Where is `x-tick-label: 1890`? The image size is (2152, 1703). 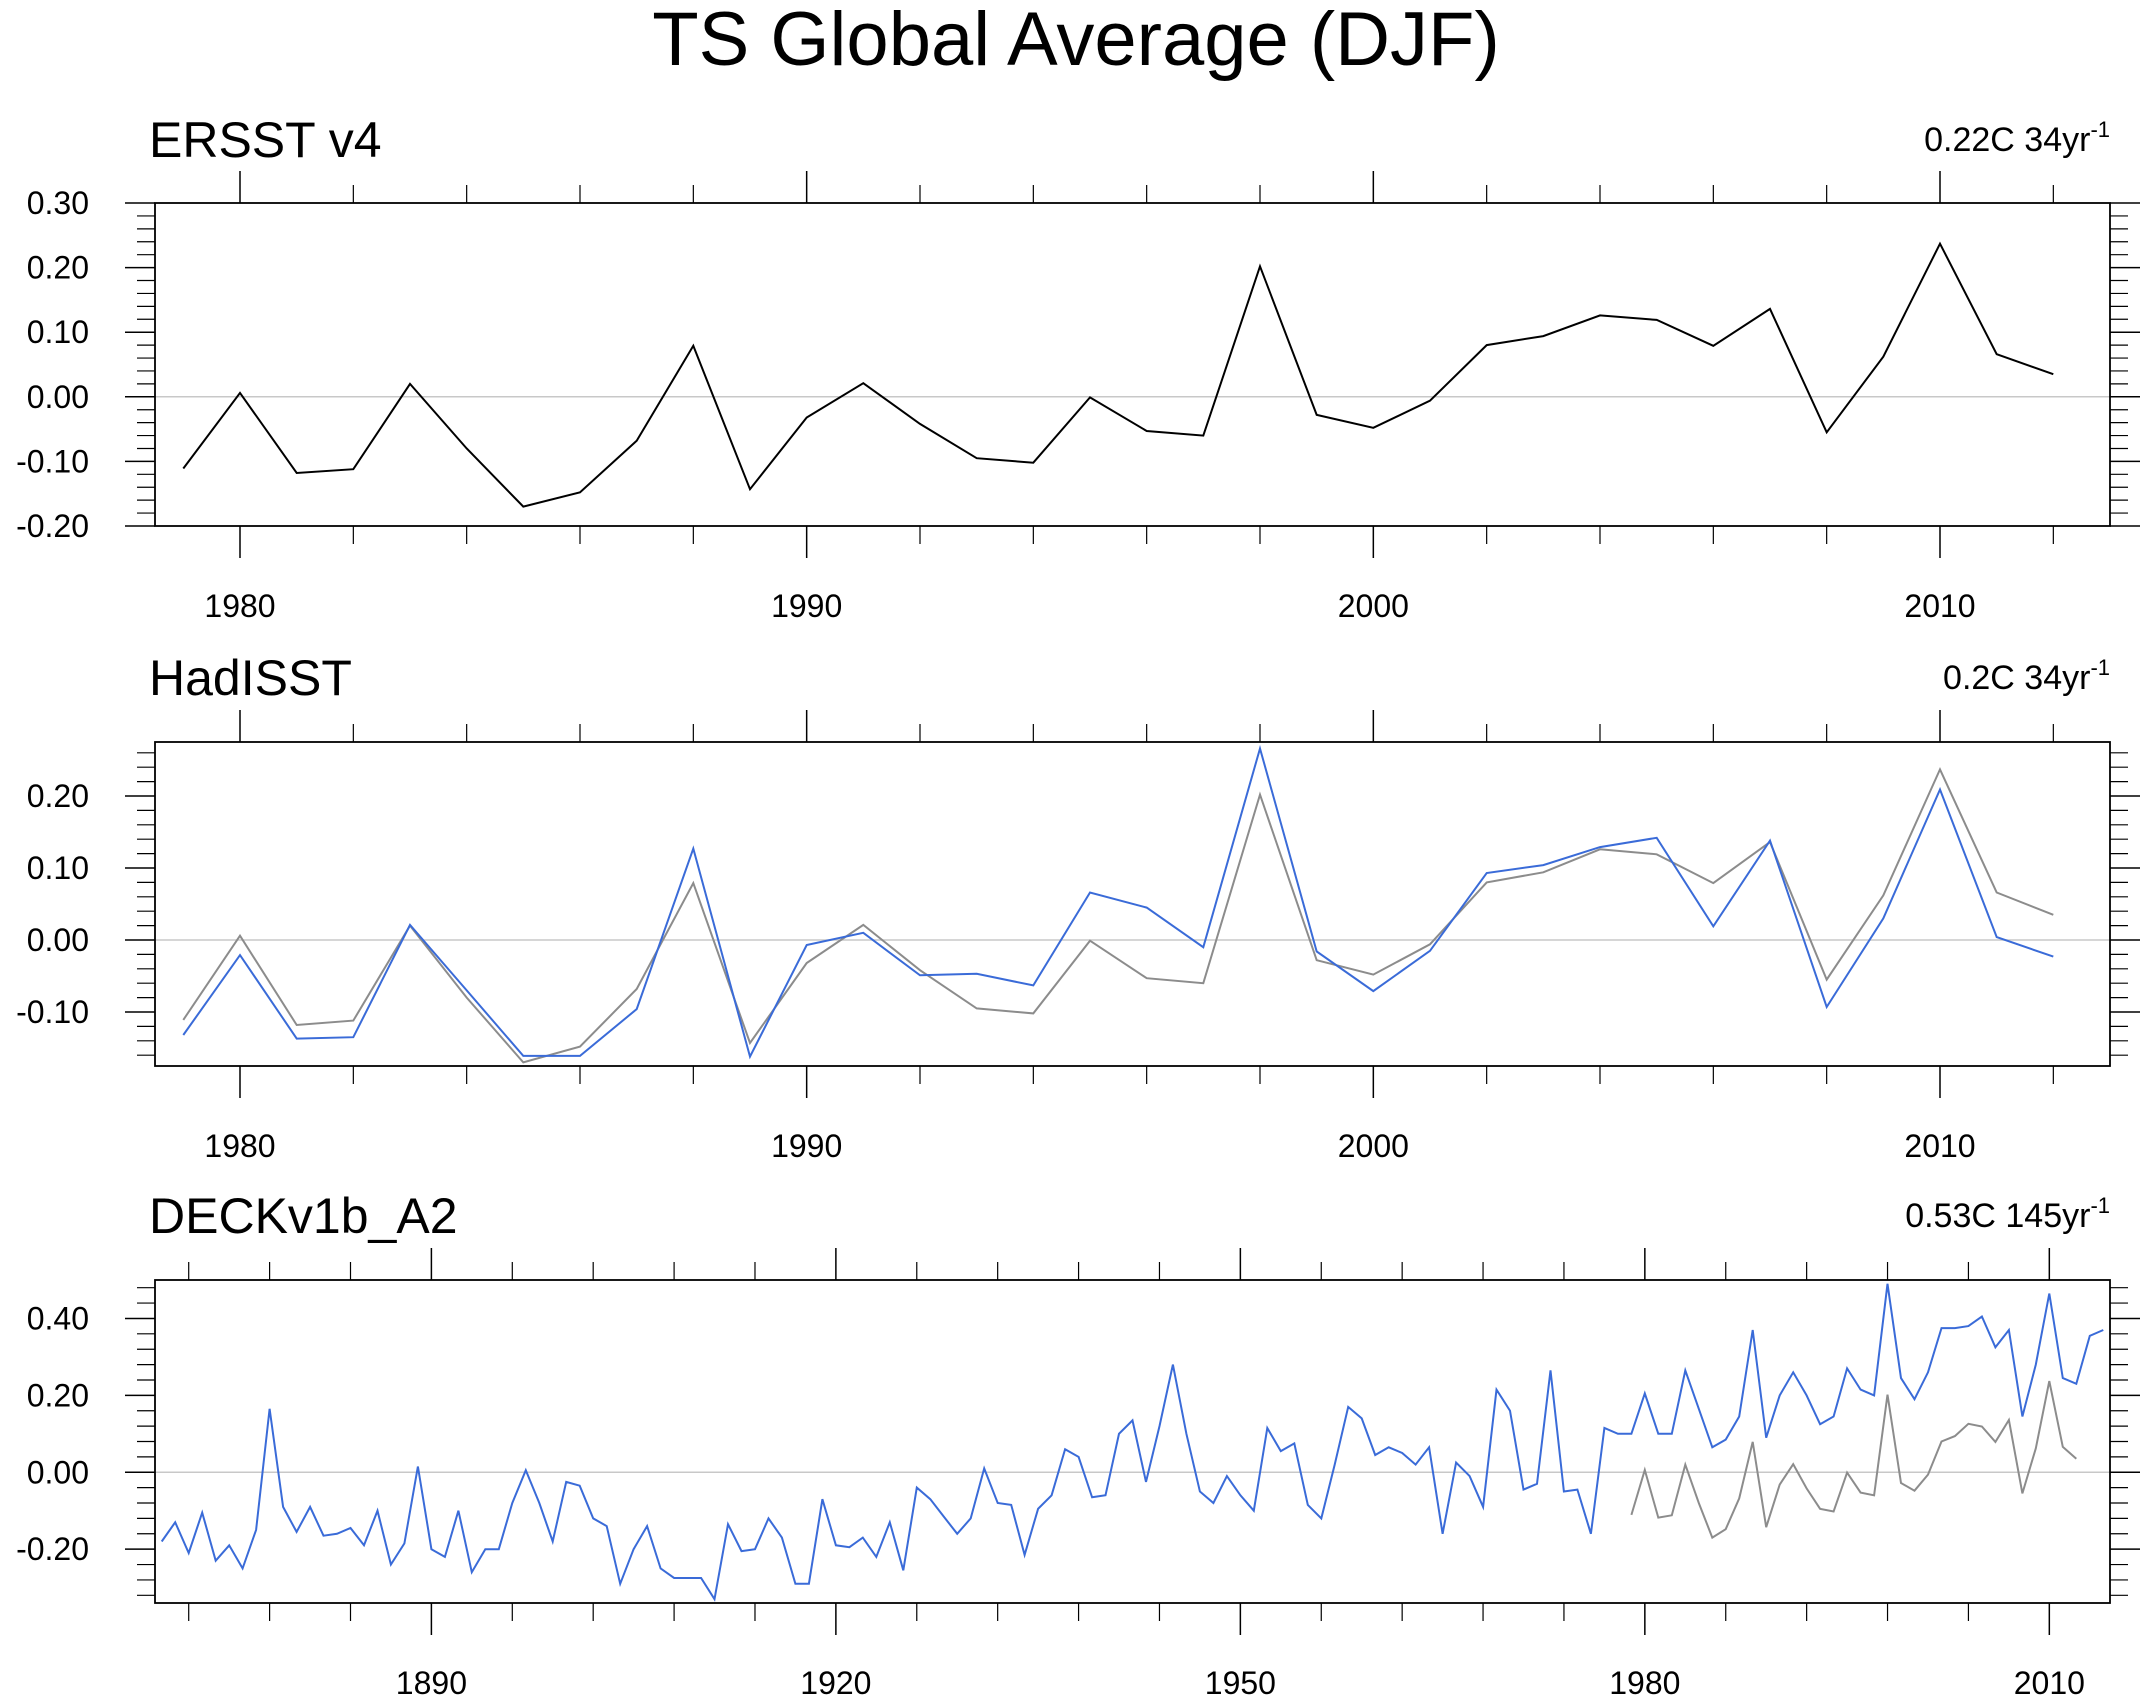
x-tick-label: 1890 is located at coordinates (431, 1683).